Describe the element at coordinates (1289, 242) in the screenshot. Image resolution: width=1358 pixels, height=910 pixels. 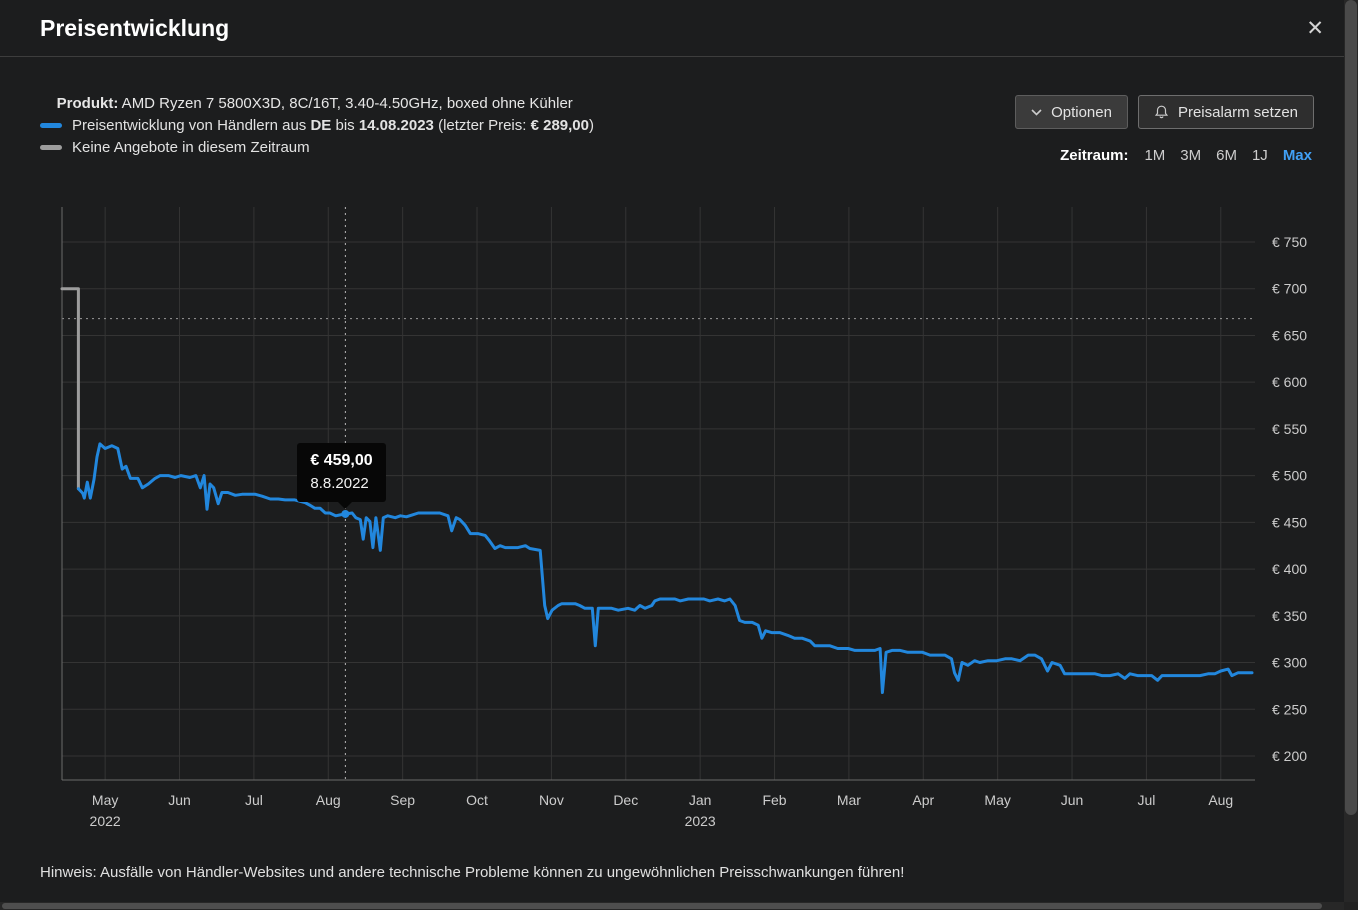
I see `y-tick-label: € 750` at that location.